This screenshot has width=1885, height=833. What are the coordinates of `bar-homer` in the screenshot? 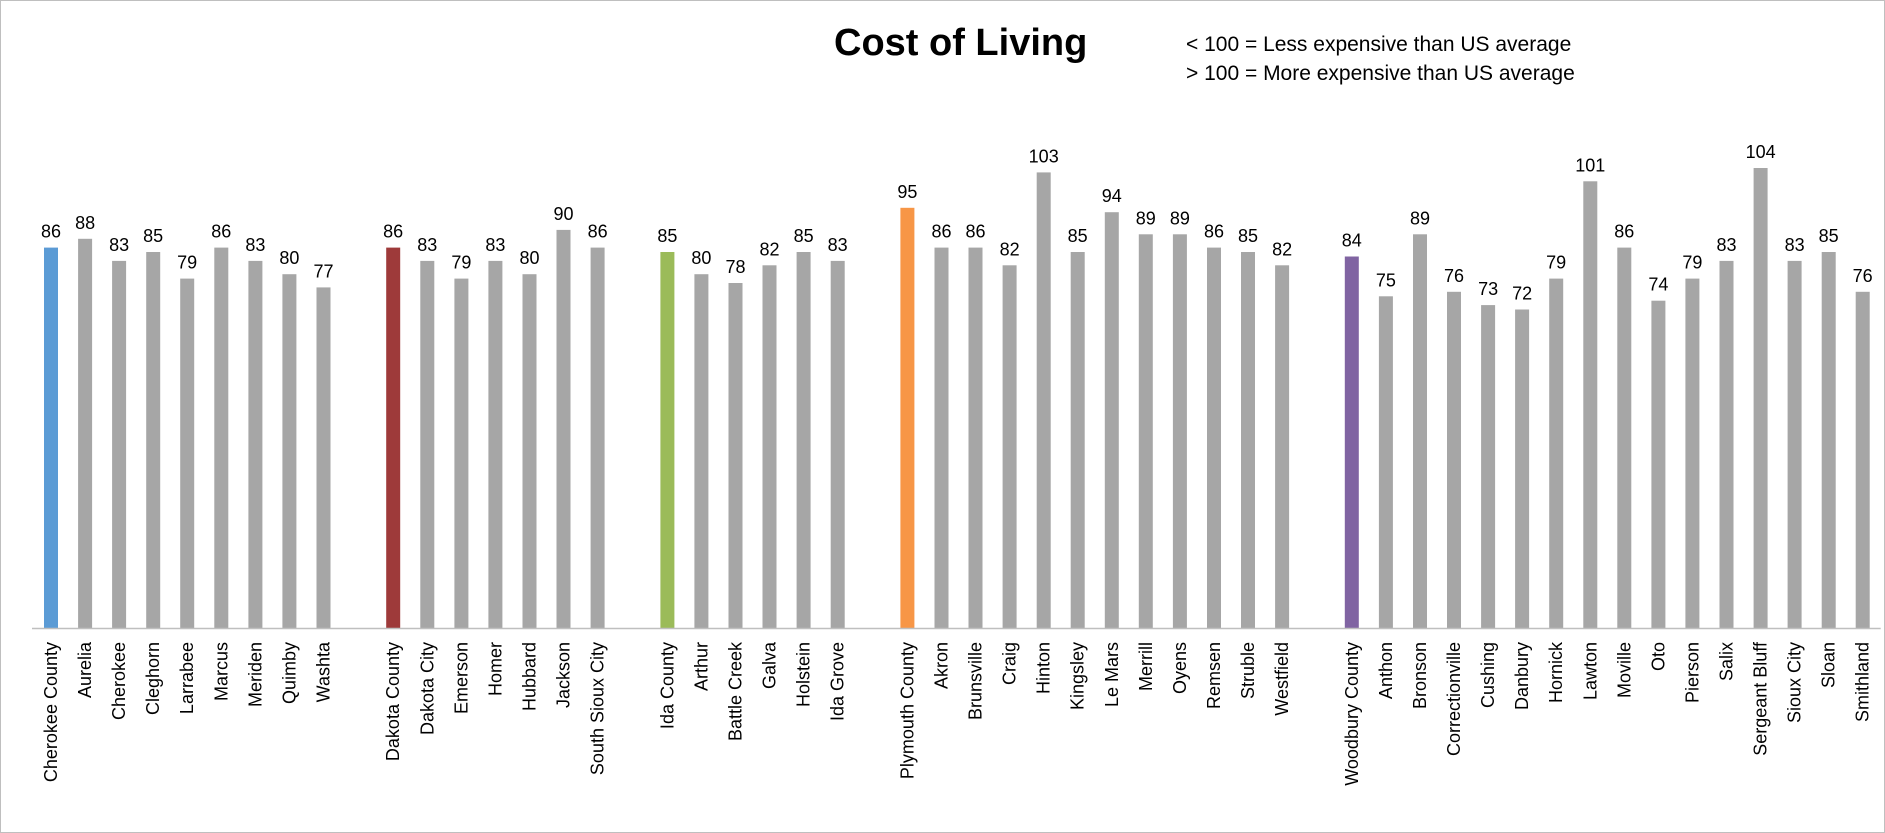 It's located at (495, 444).